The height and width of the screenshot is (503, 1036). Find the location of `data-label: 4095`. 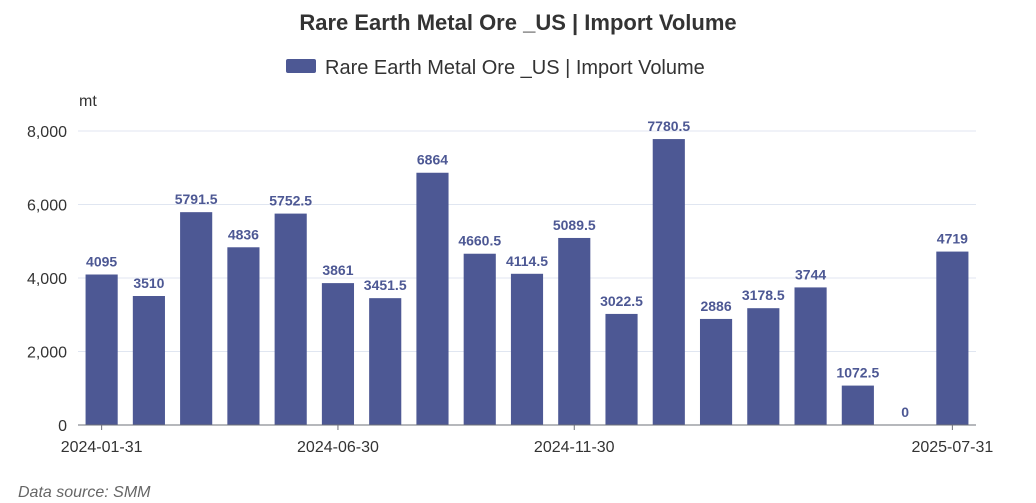

data-label: 4095 is located at coordinates (101, 262).